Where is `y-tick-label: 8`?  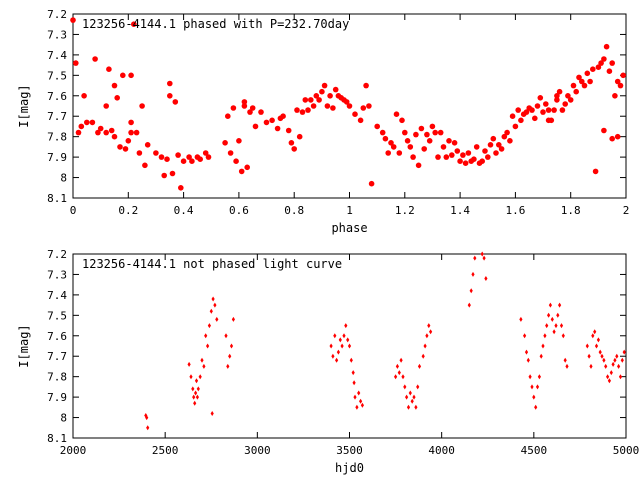 y-tick-label: 8 is located at coordinates (63, 178).